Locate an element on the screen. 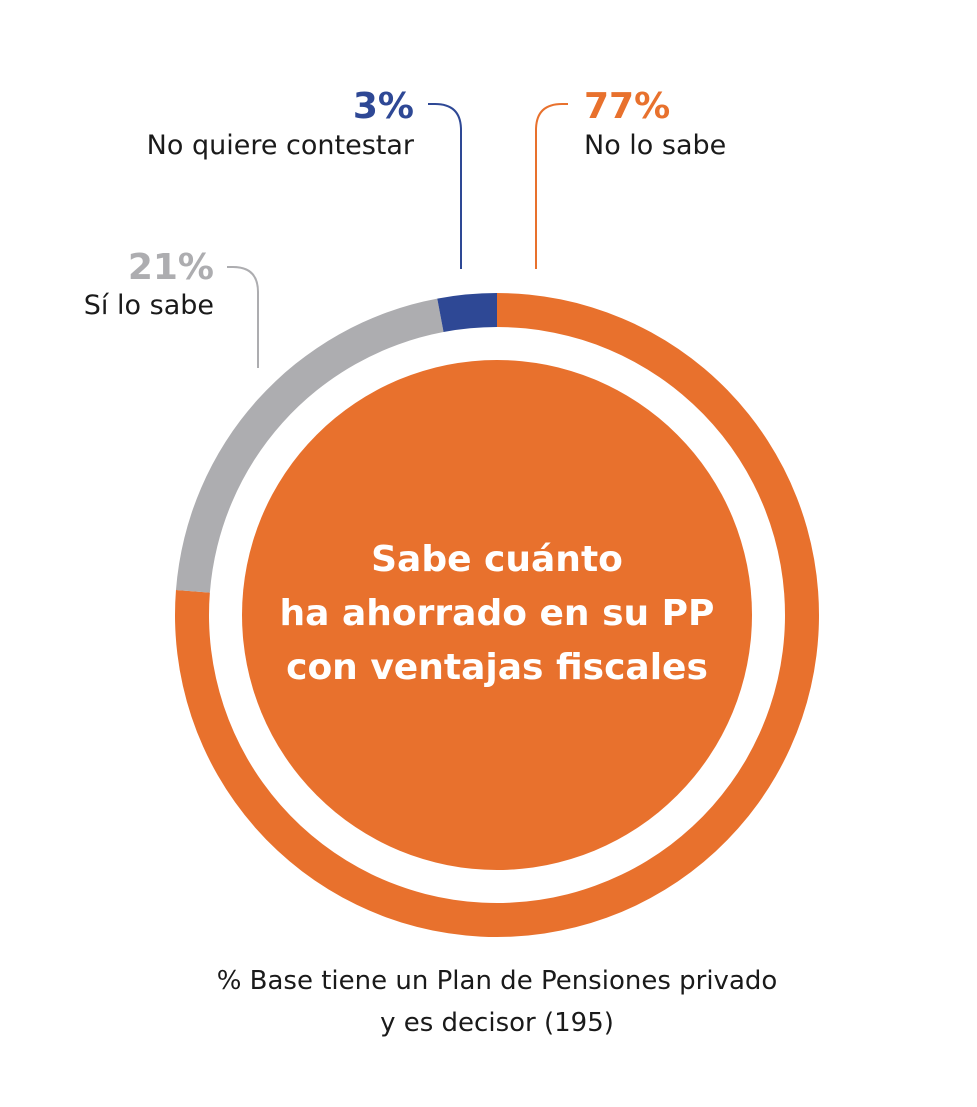  category-label-si-lo-sabe: Sí lo sabe is located at coordinates (149, 305).